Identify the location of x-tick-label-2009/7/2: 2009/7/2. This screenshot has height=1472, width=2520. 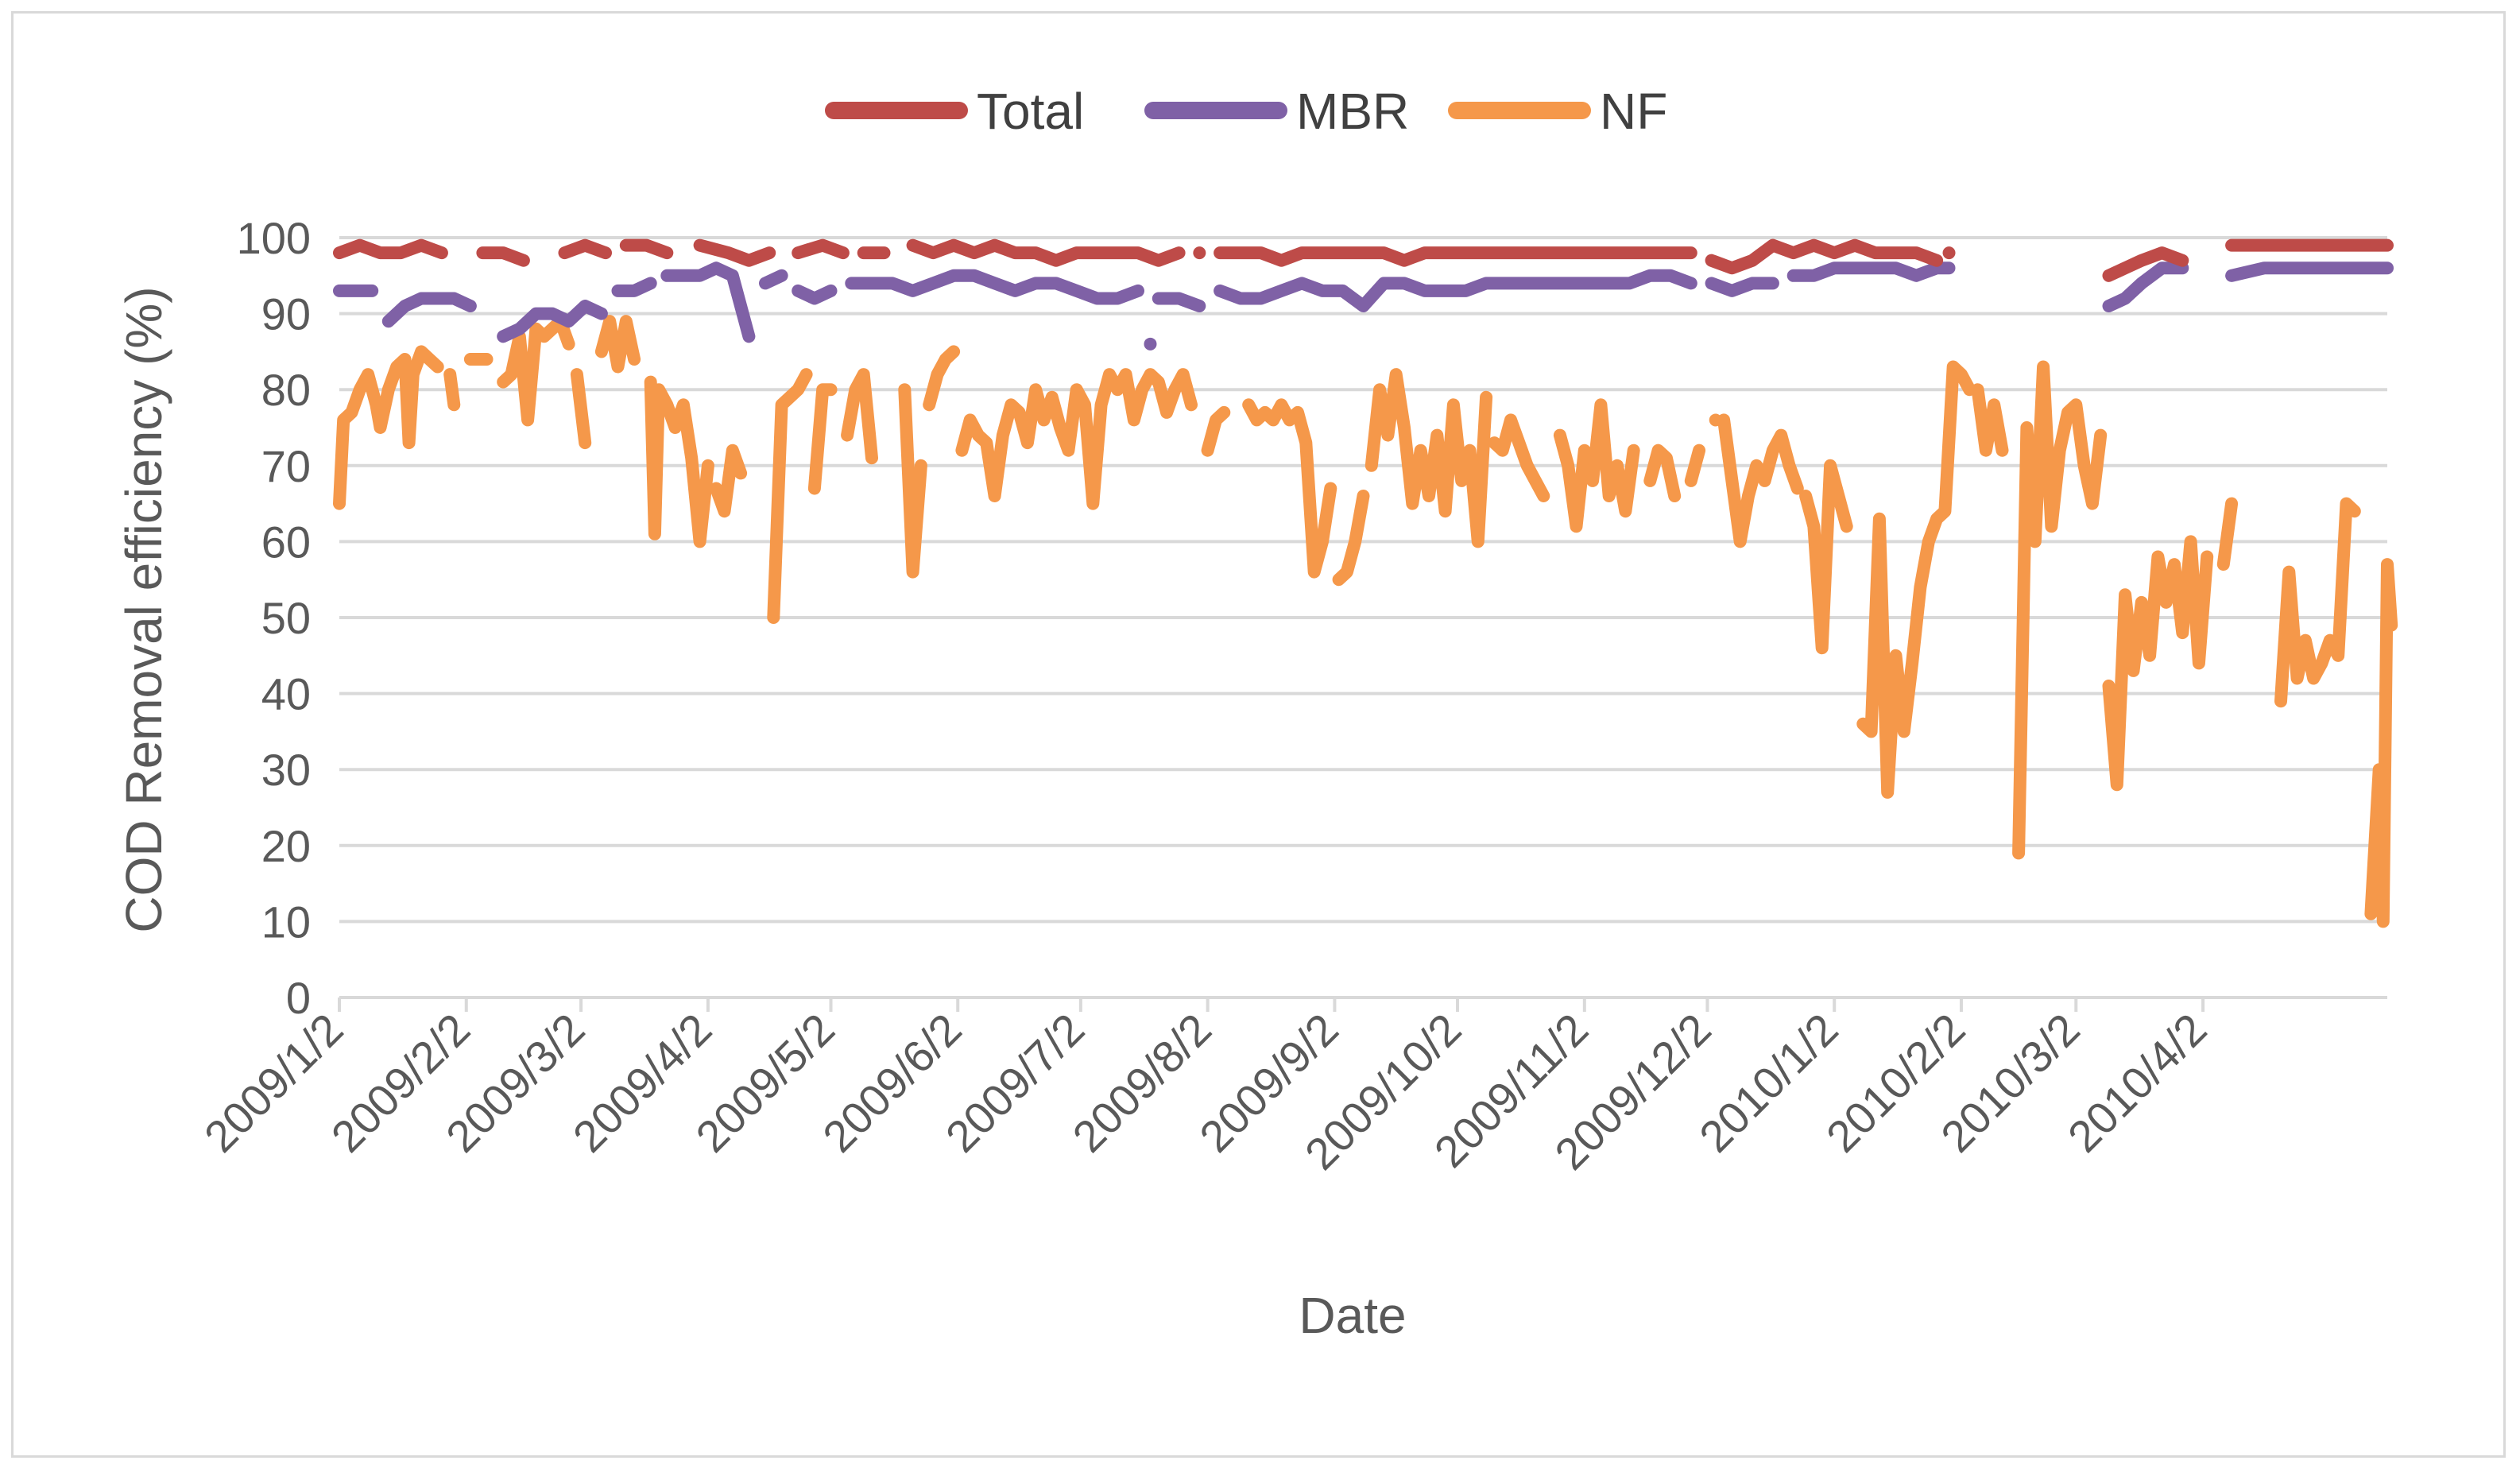
(1015, 1083).